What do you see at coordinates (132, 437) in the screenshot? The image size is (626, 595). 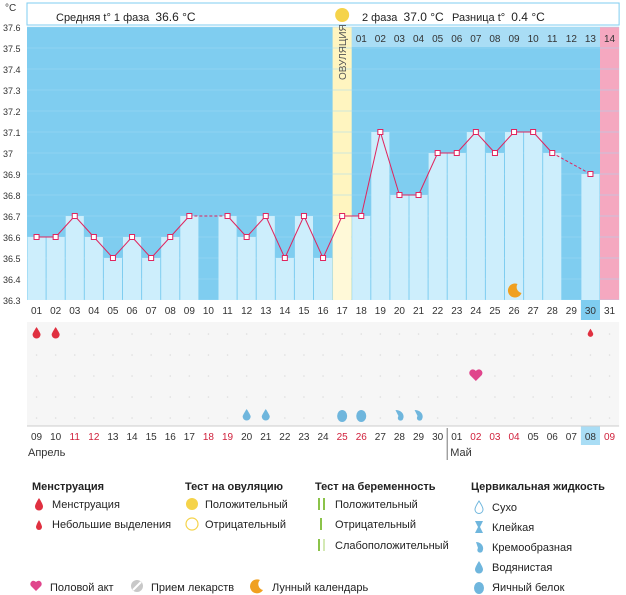 I see `calendar-date-label: 14` at bounding box center [132, 437].